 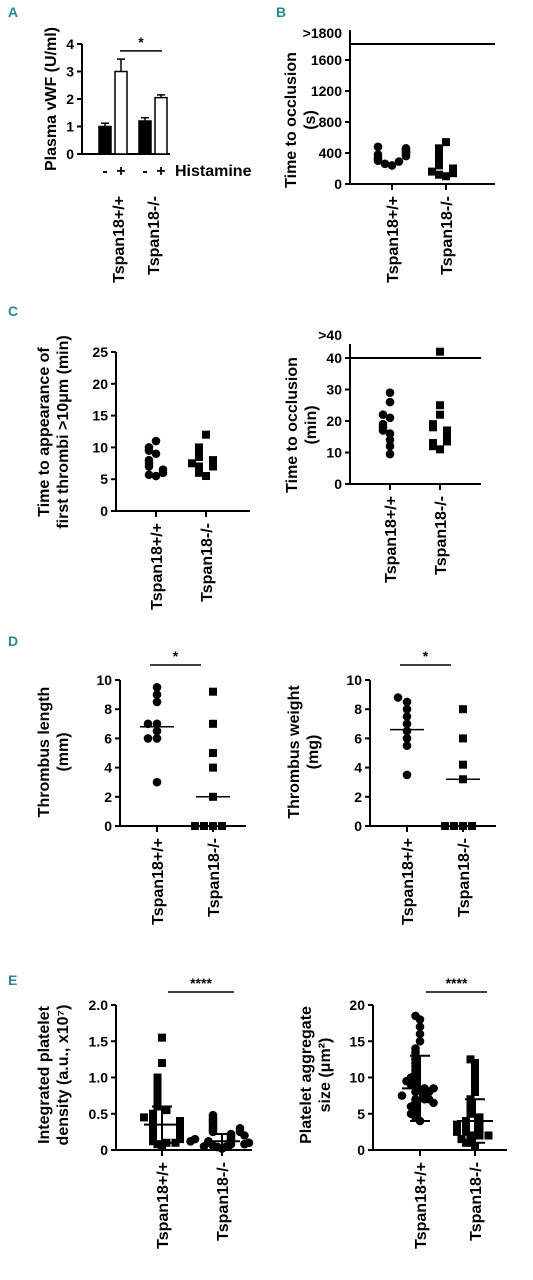 I want to click on y-tick-label: 30, so click(x=334, y=390).